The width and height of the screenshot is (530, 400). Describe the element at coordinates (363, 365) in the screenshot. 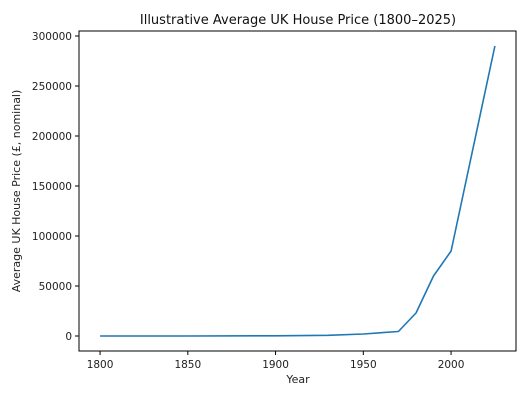

I see `x-tick-label: 1950` at that location.